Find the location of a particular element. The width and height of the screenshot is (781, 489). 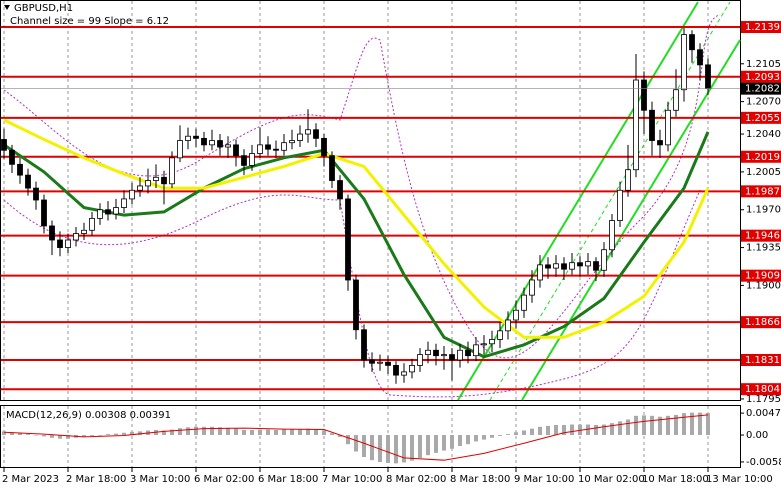

y-tick-label: 1.1970 is located at coordinates (763, 210).